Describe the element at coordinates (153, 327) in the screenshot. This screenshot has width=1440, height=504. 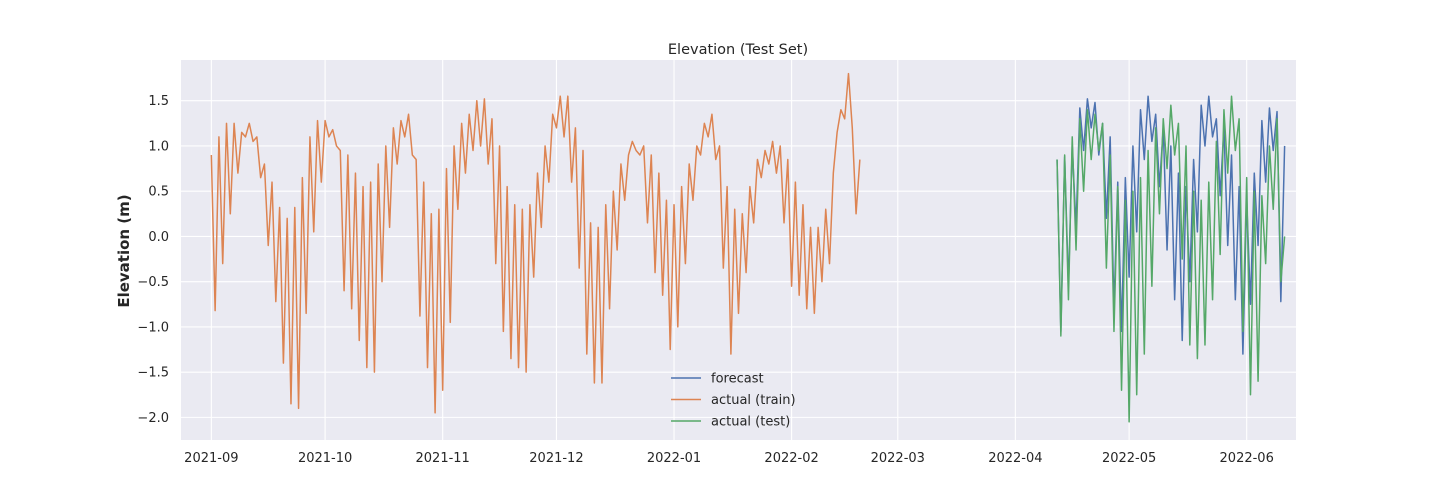
I see `y-tick-label: −1.0` at that location.